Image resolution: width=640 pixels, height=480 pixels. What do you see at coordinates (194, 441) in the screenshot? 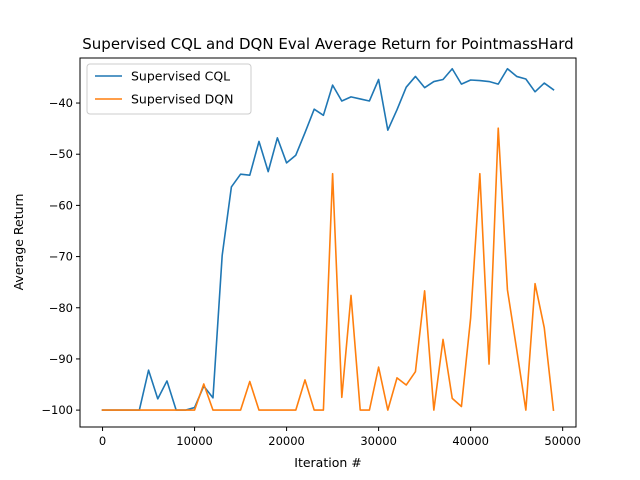
I see `x-tick-label: 10000` at bounding box center [194, 441].